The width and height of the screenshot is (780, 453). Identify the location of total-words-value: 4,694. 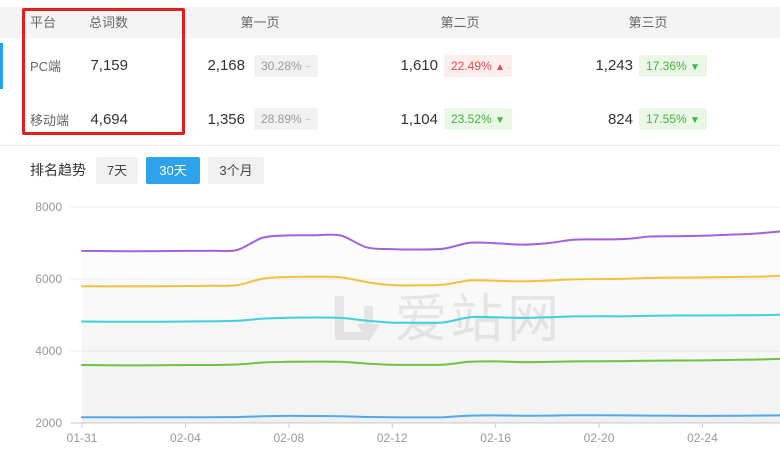
(109, 119).